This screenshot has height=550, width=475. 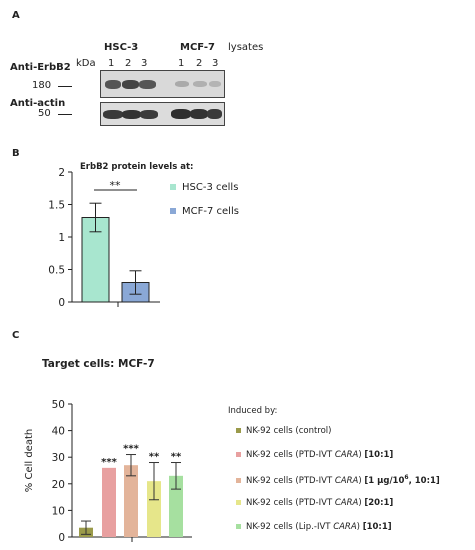 I want to click on lysates-label: lysates, so click(x=246, y=47).